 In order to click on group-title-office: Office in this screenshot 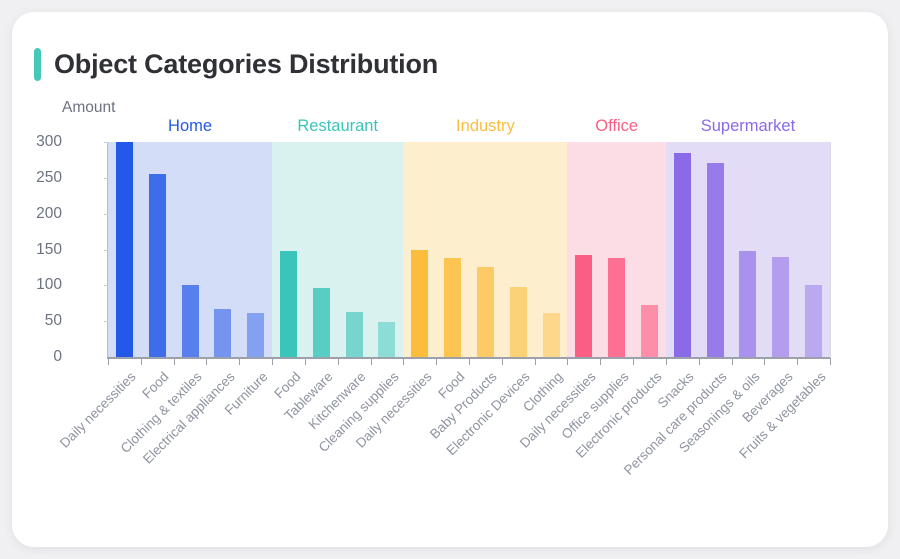, I will do `click(617, 126)`.